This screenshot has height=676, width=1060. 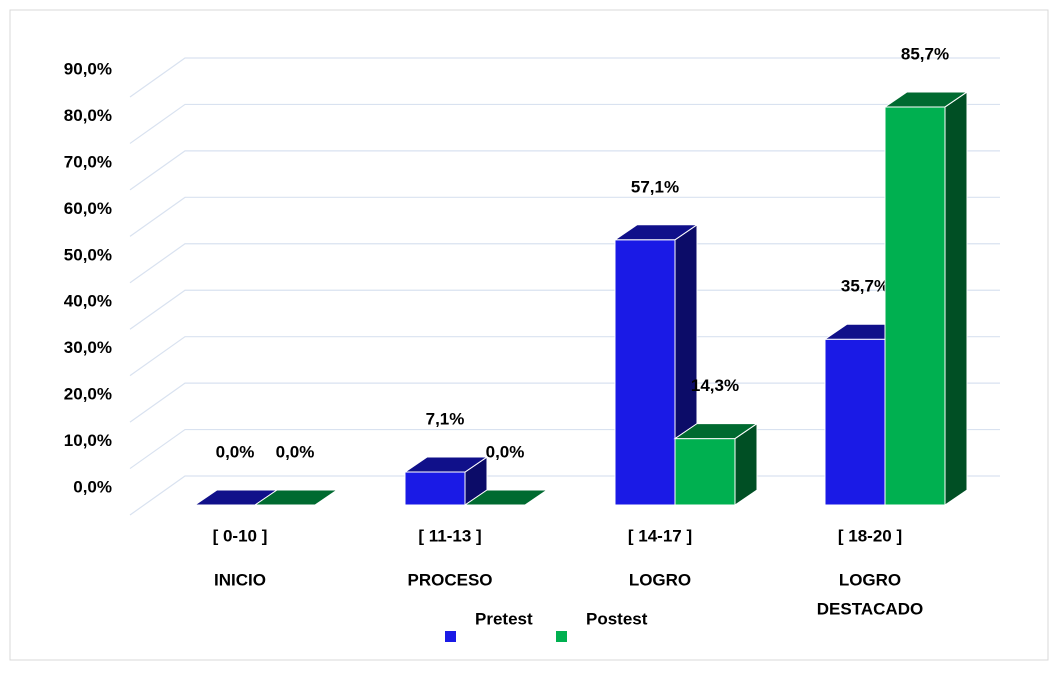 I want to click on y-tick-label: 70,0%, so click(x=88, y=161).